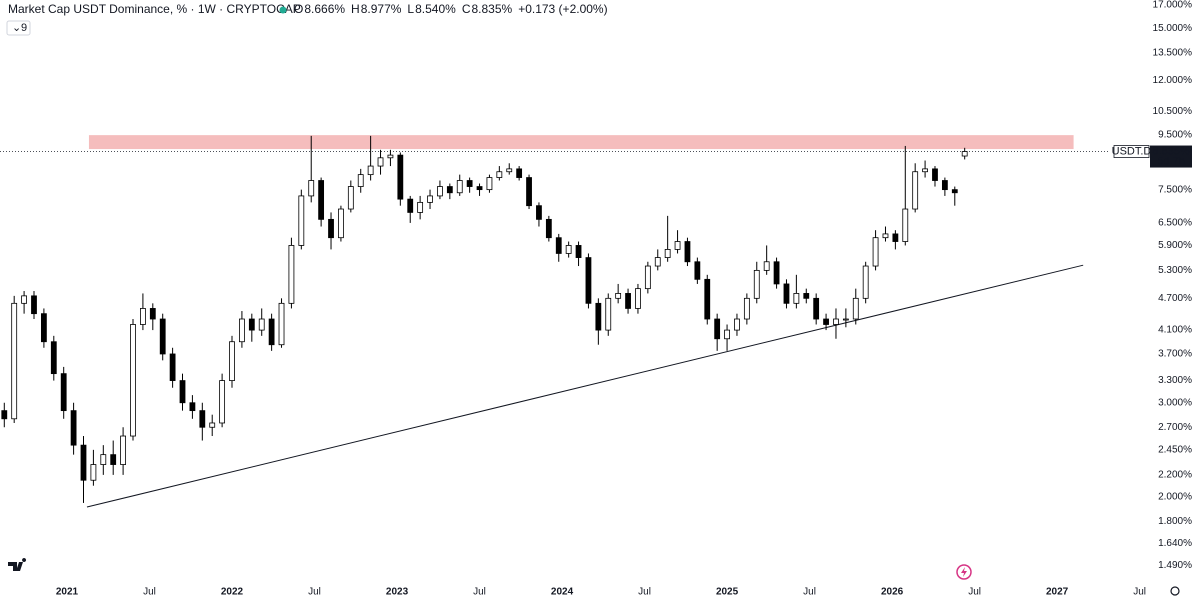 The width and height of the screenshot is (1200, 601). Describe the element at coordinates (1175, 449) in the screenshot. I see `y-tick-label: 2.450%` at that location.